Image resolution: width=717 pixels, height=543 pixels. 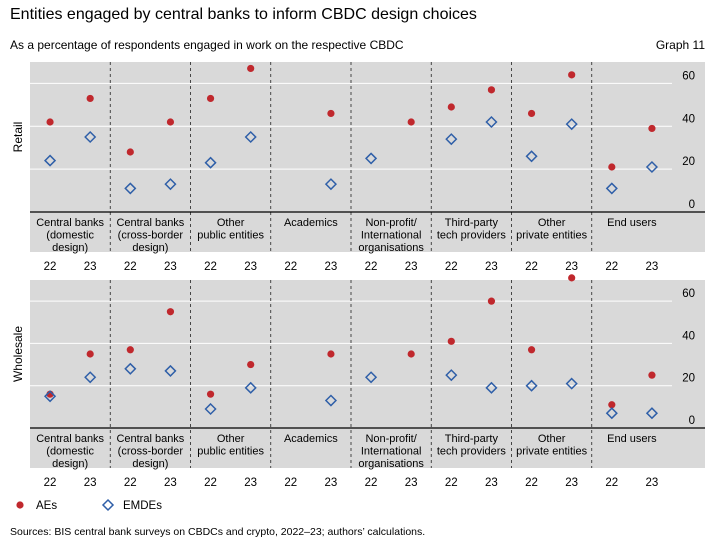 What do you see at coordinates (391, 464) in the screenshot?
I see `category-label: organisations` at bounding box center [391, 464].